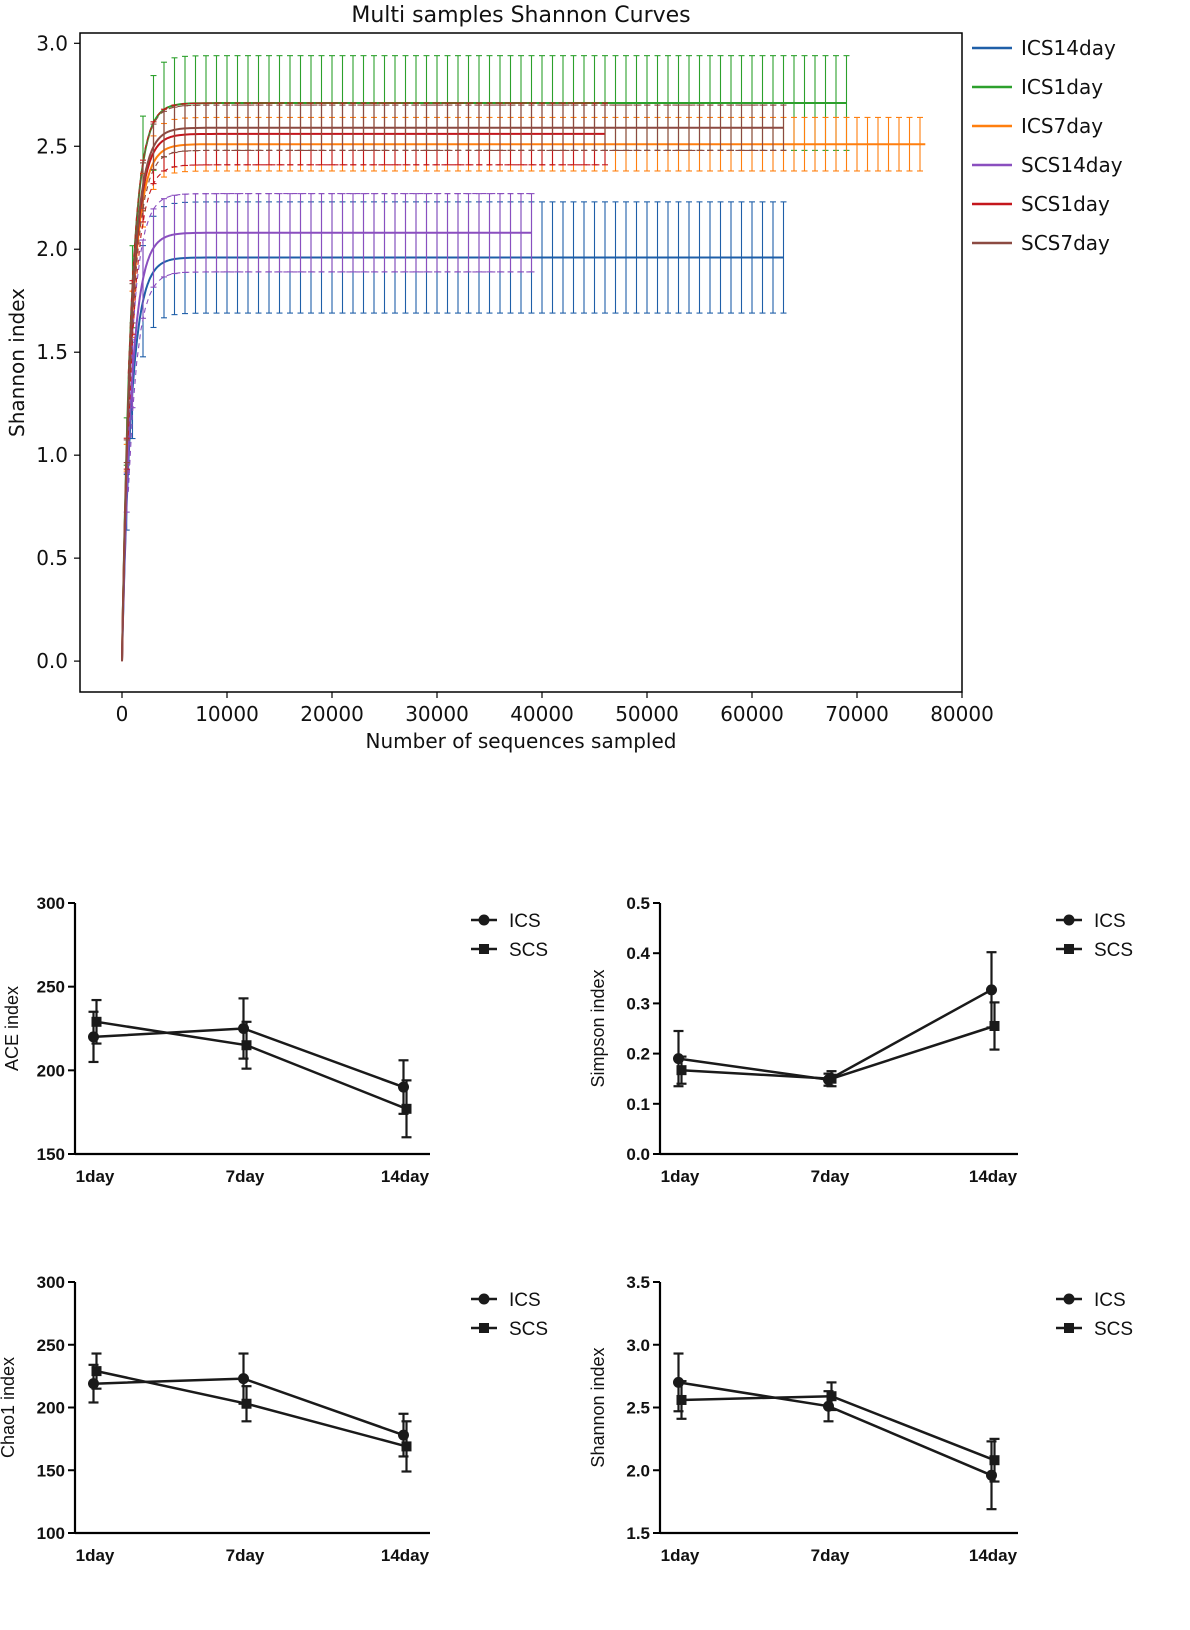  What do you see at coordinates (122, 714) in the screenshot?
I see `x-tick-label: 0` at bounding box center [122, 714].